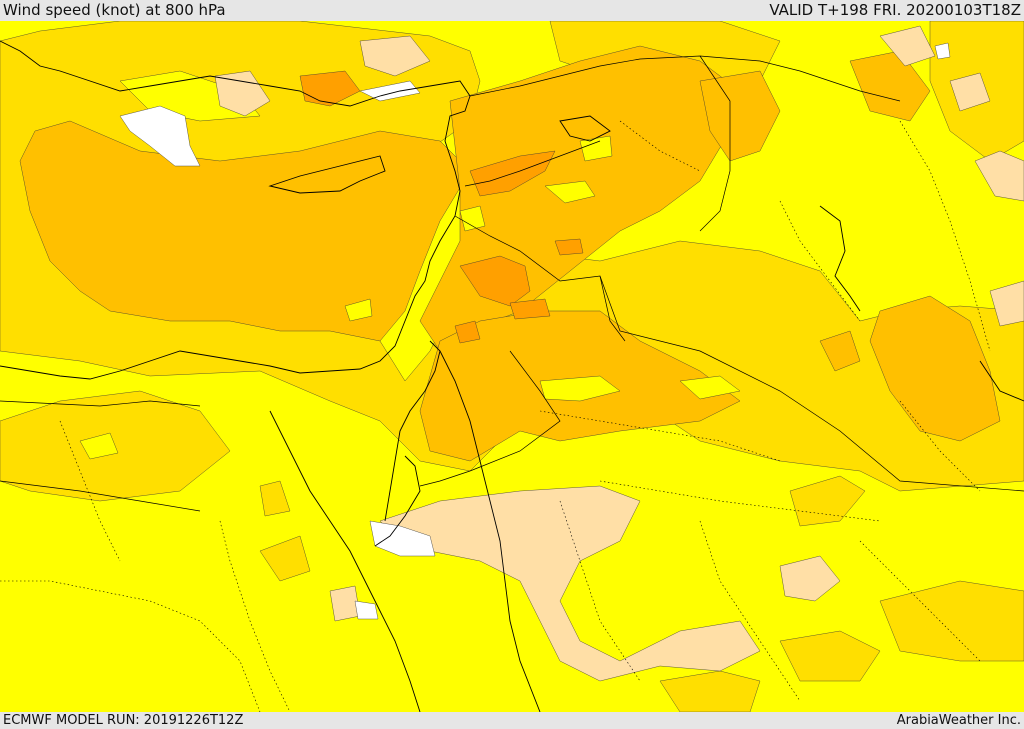  Describe the element at coordinates (958, 720) in the screenshot. I see `credit-label: ArabiaWeather Inc.` at that location.